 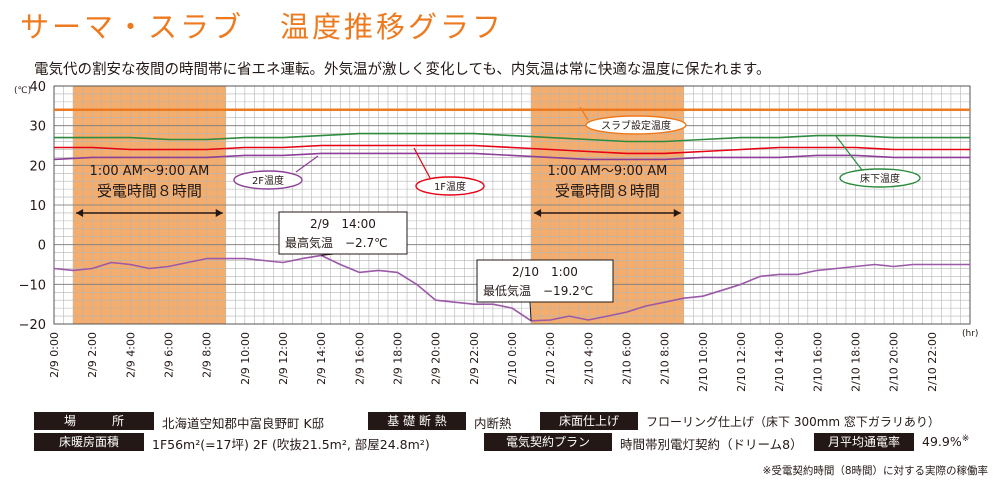 I want to click on x-tick-label: 2/10 8:00, so click(x=665, y=358).